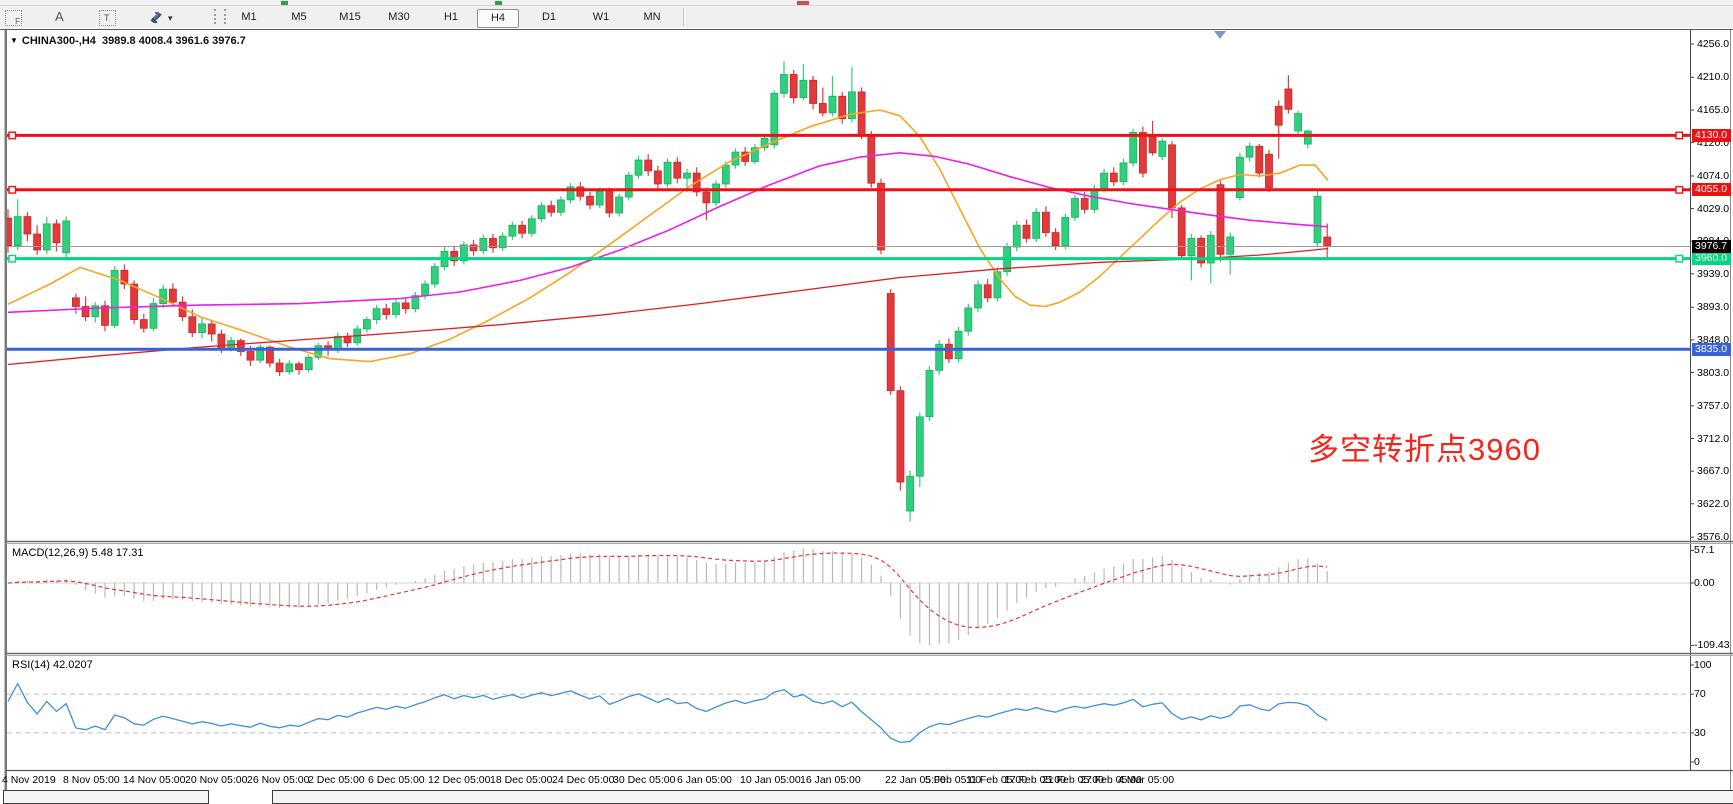  I want to click on hline-4130.0, so click(848, 135).